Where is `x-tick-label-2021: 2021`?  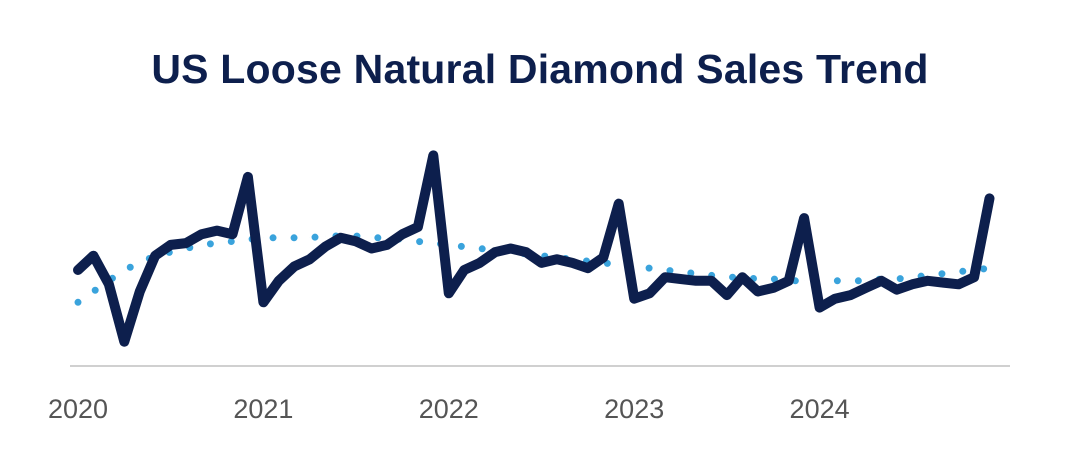 x-tick-label-2021: 2021 is located at coordinates (263, 409).